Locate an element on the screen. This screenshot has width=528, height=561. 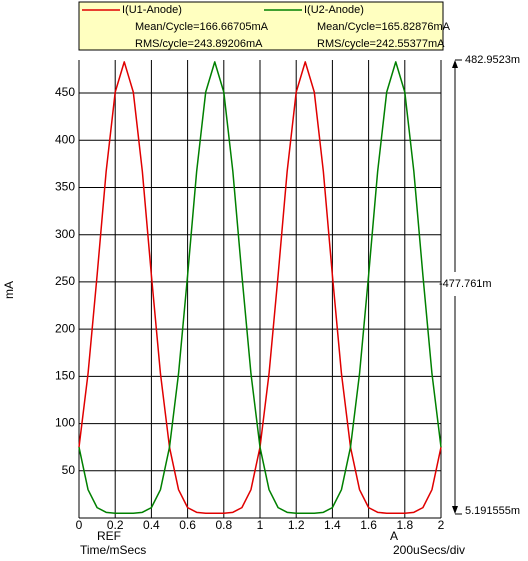
y-tick-label: 200 is located at coordinates (65, 328).